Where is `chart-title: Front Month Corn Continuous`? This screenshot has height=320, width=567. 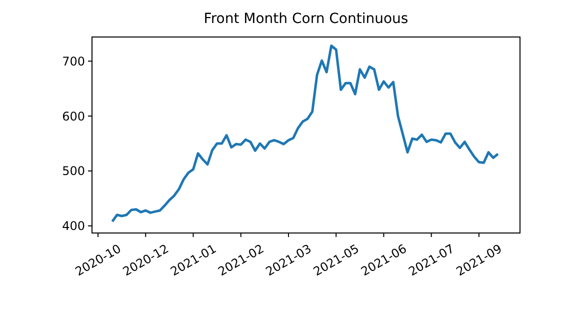 chart-title: Front Month Corn Continuous is located at coordinates (306, 19).